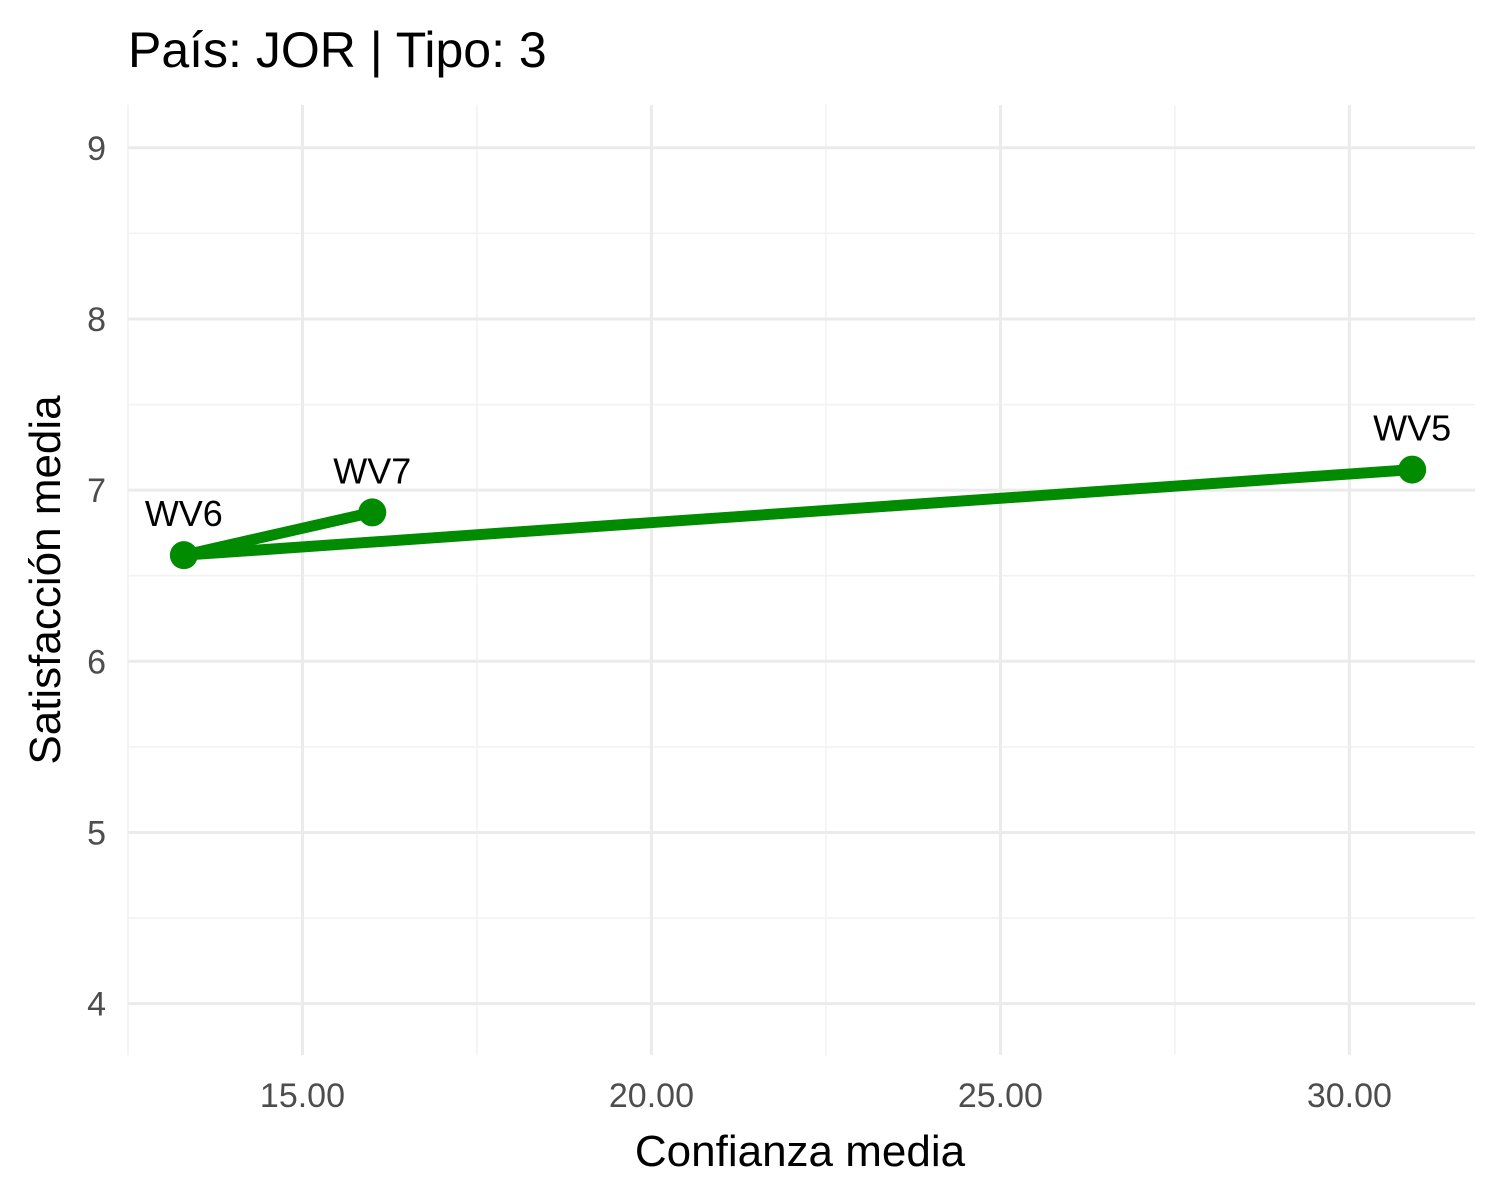  I want to click on x-axis-title: Confianza media, so click(800, 1151).